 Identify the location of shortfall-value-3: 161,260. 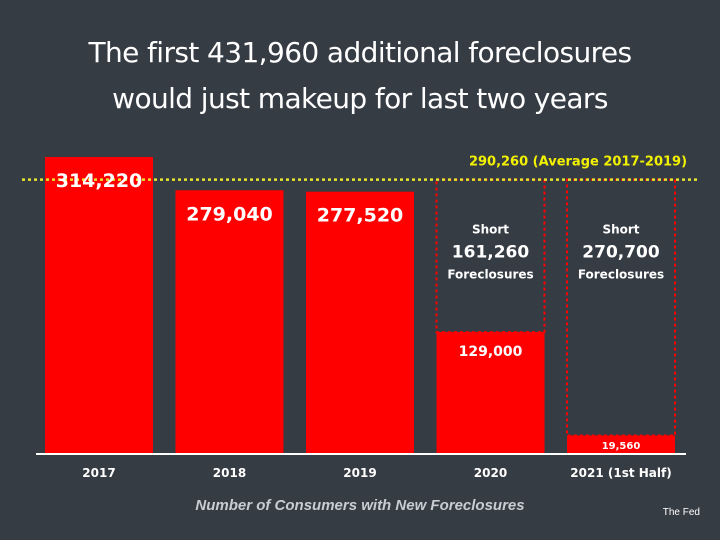
(491, 253).